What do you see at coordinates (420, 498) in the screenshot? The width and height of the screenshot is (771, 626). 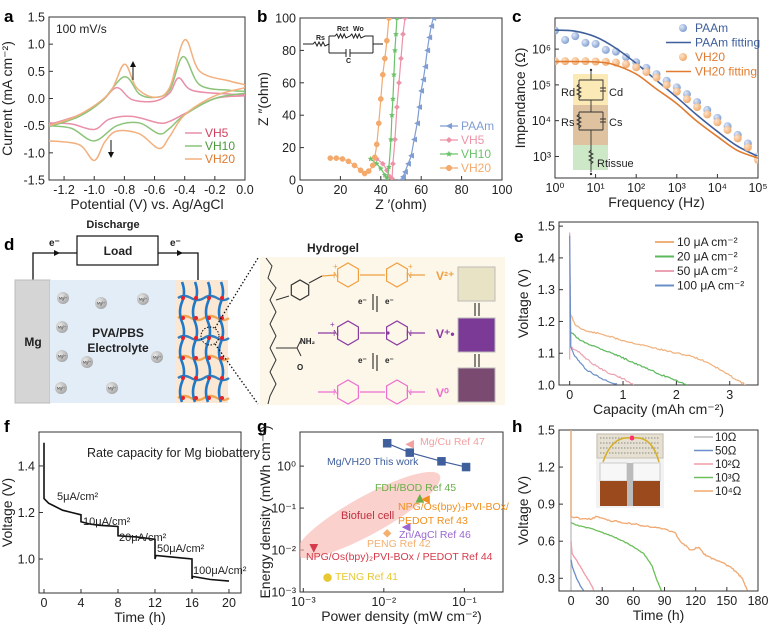 I see `series-FDH/BOD Ref 45` at bounding box center [420, 498].